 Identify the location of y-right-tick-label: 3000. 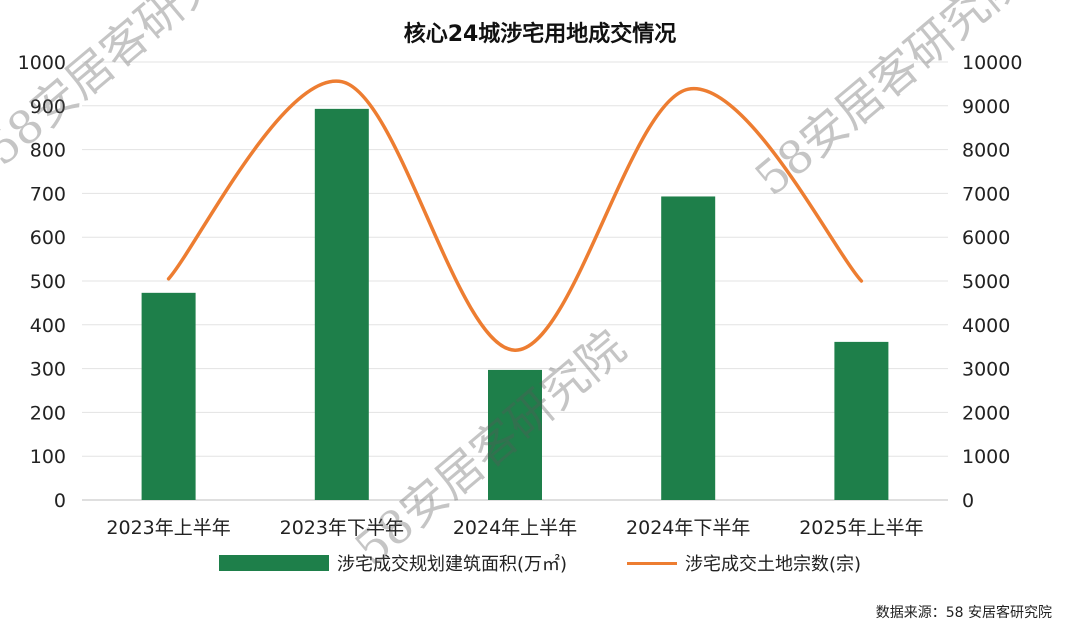
(986, 370).